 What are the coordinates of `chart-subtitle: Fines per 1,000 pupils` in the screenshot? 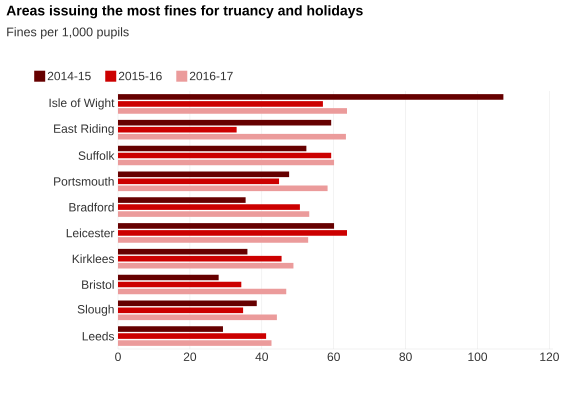 It's located at (68, 33).